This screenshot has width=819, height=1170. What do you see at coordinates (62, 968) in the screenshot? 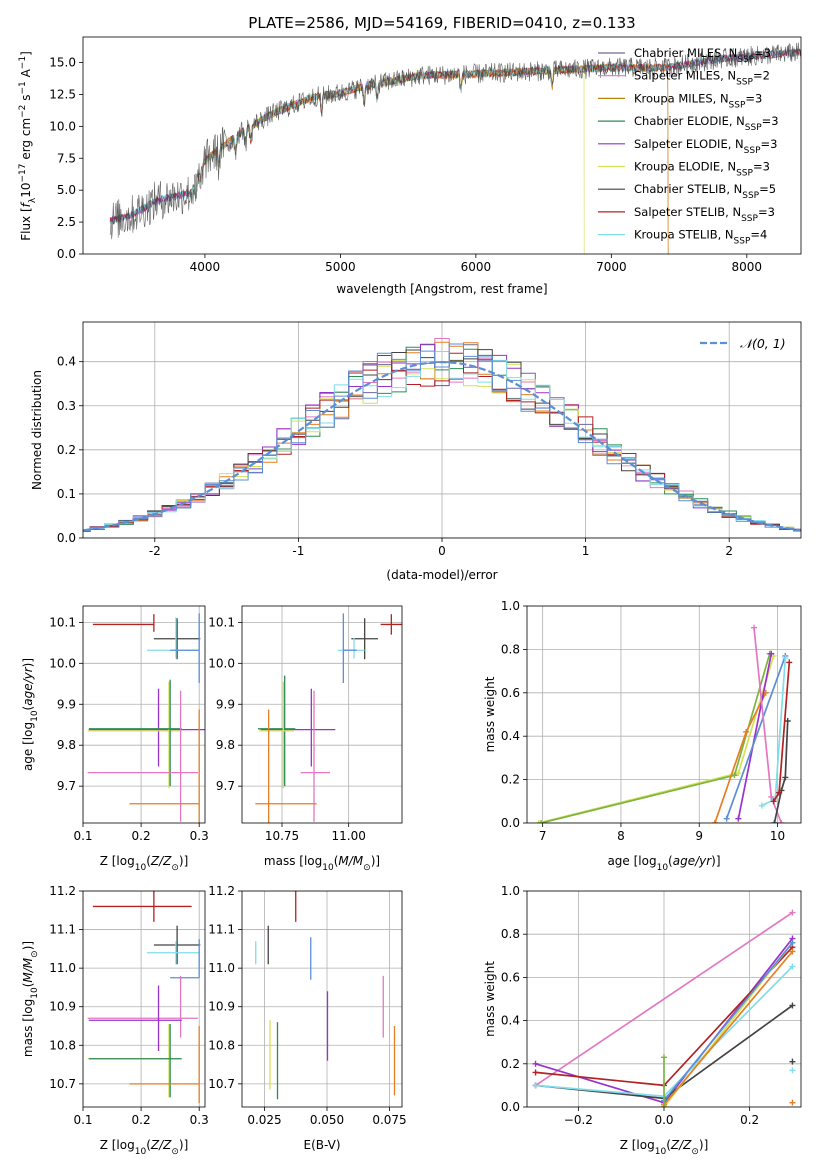
I see `y-tick-label: 11.0` at bounding box center [62, 968].